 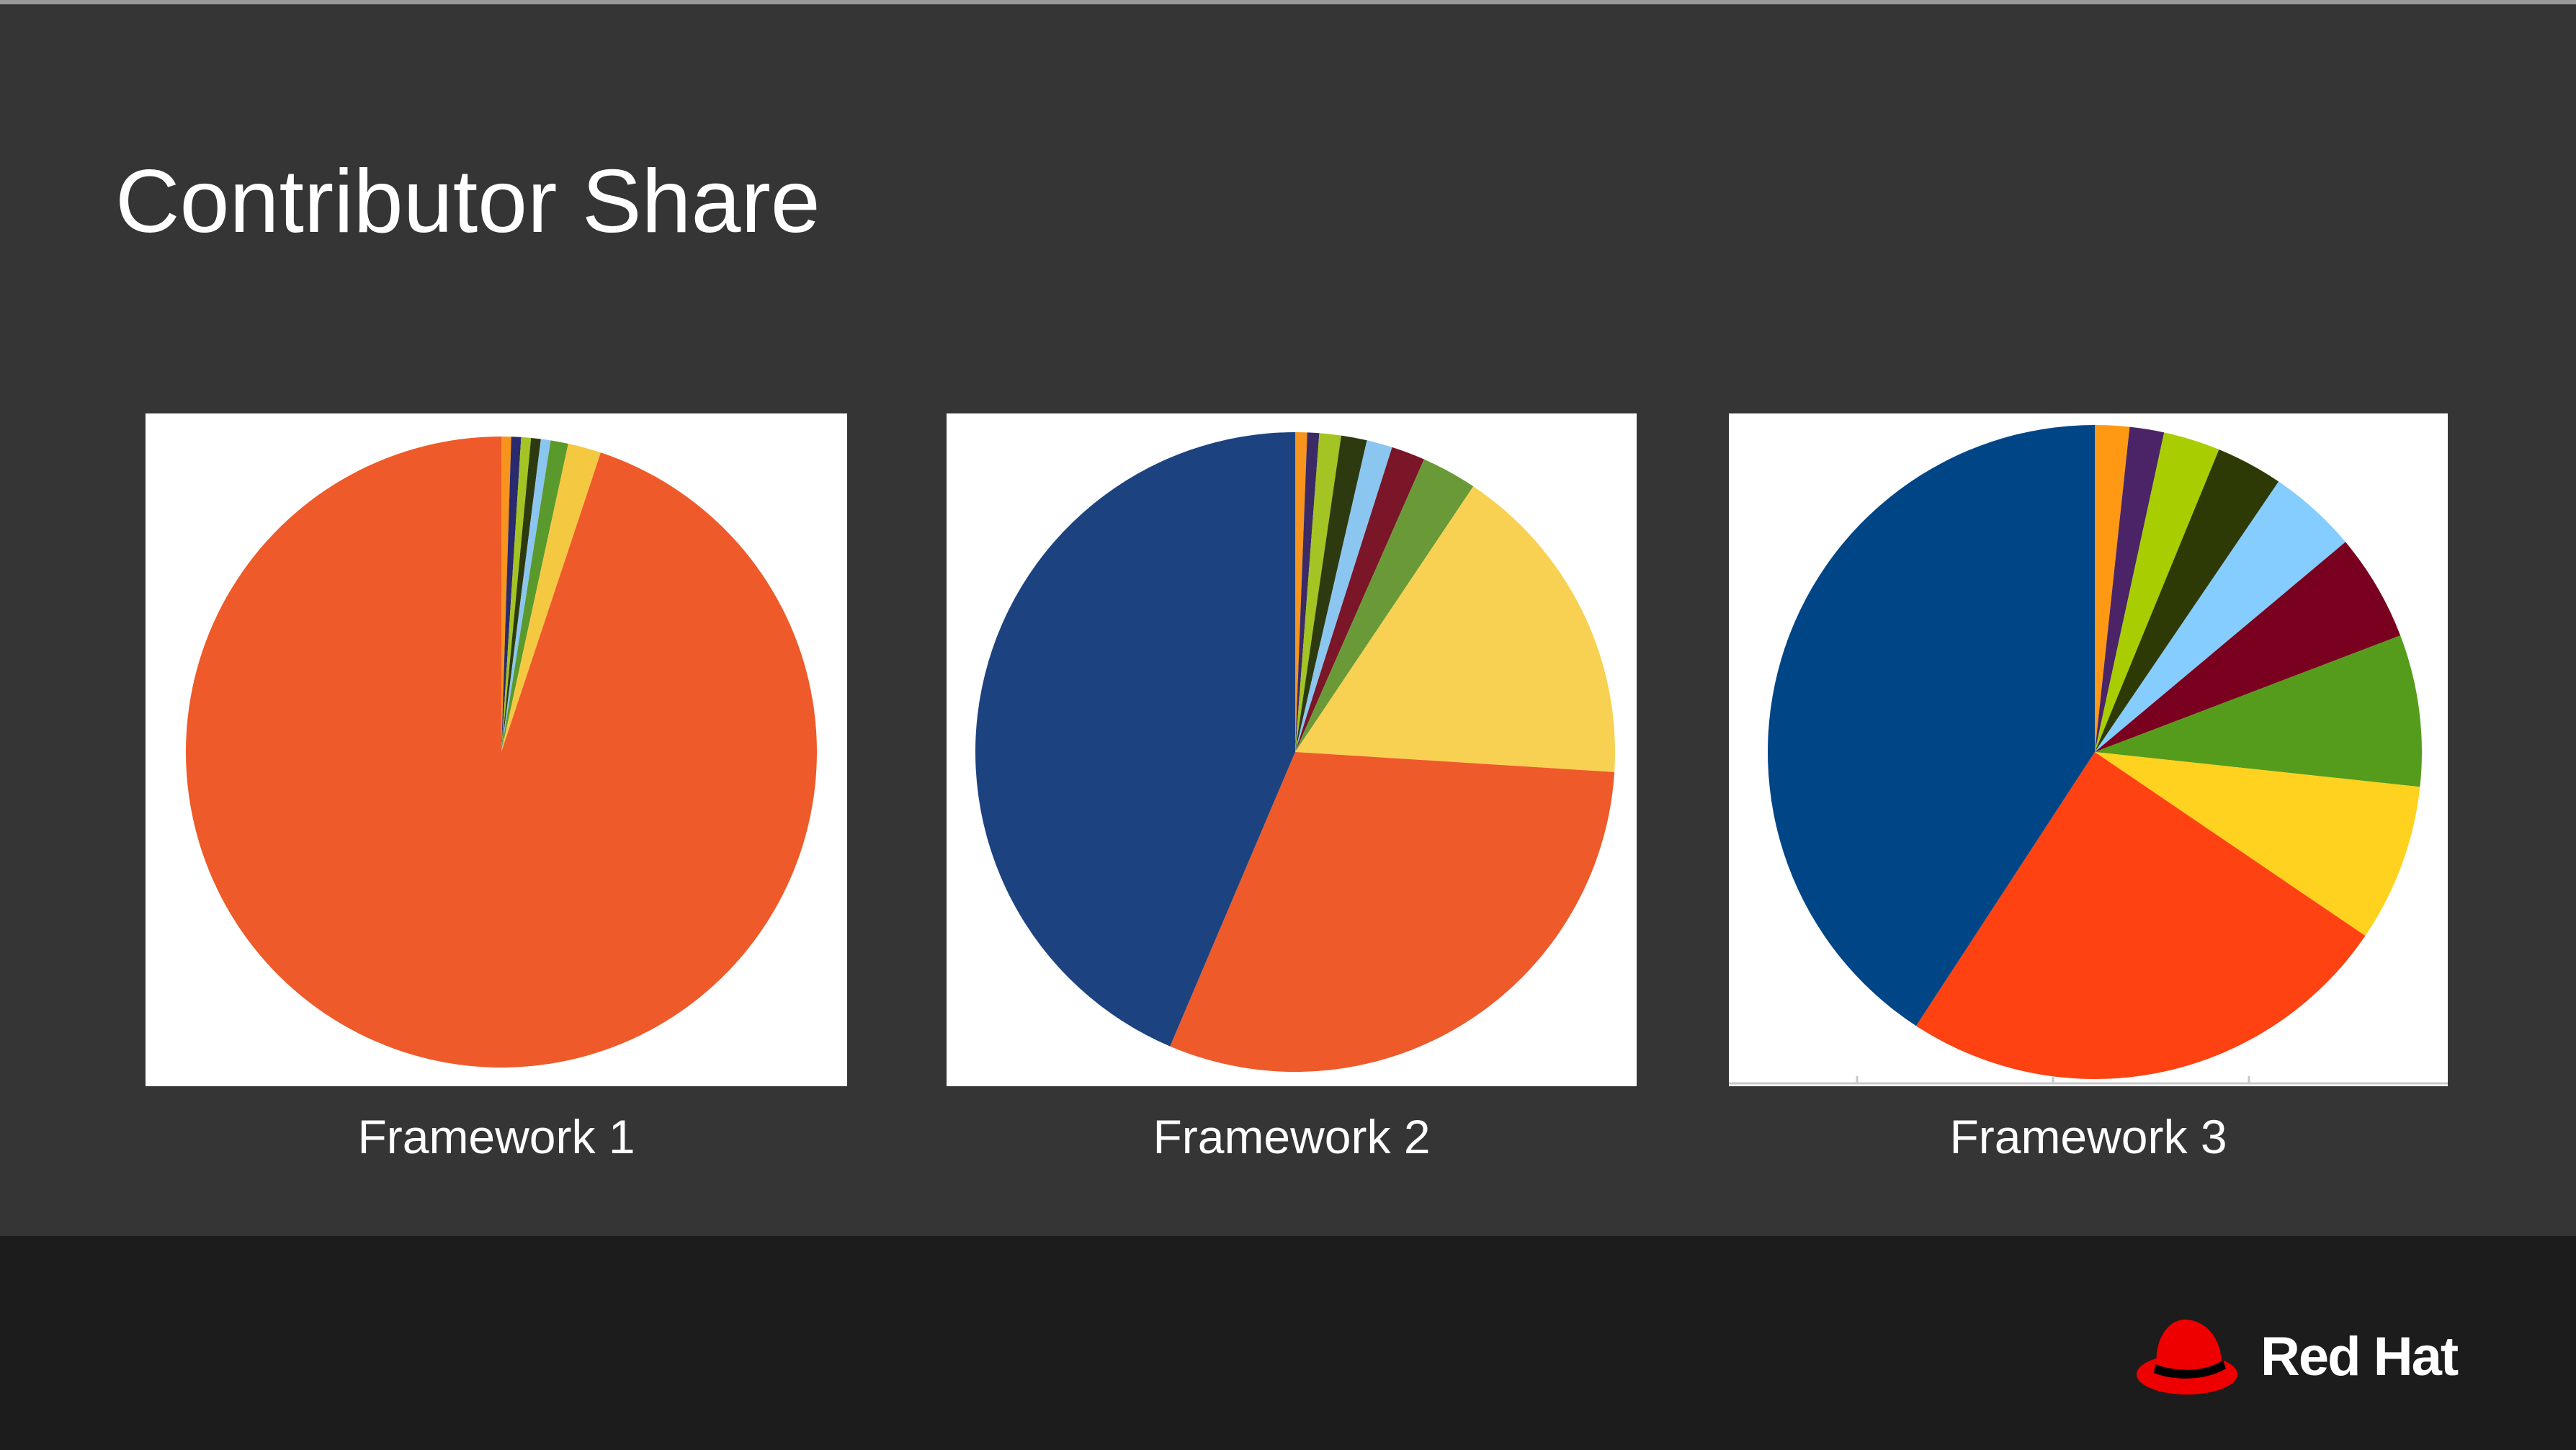 What do you see at coordinates (2088, 1136) in the screenshot?
I see `chart-label-framework-3: Framework 3` at bounding box center [2088, 1136].